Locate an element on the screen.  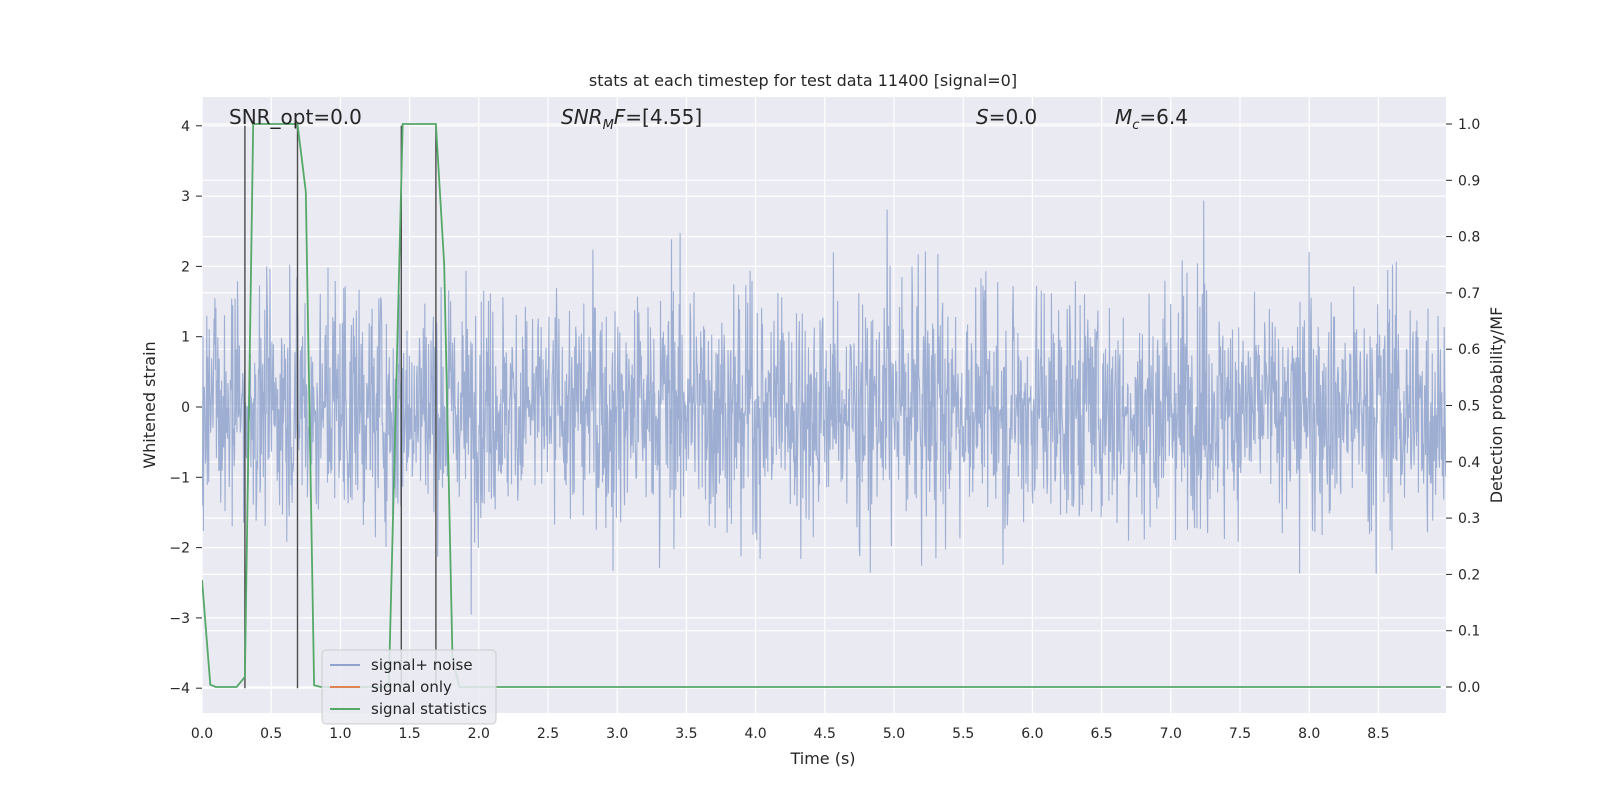
x-tick-label: 8.0 is located at coordinates (1309, 734).